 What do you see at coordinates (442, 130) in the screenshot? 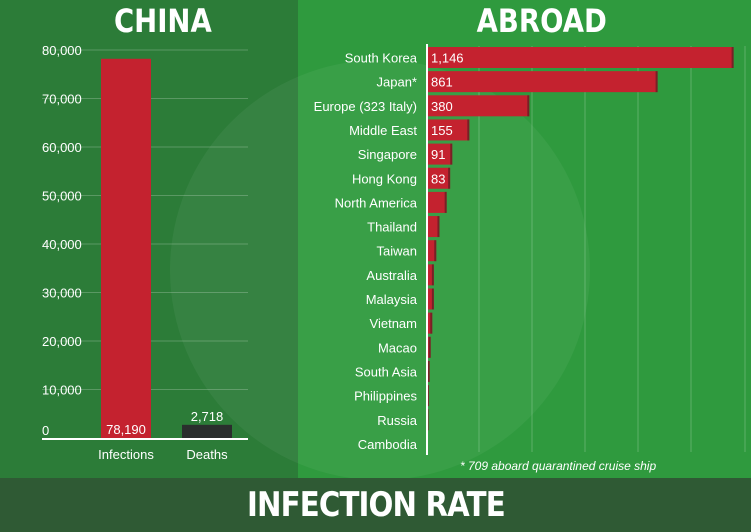
I see `bar-value-label: 155` at bounding box center [442, 130].